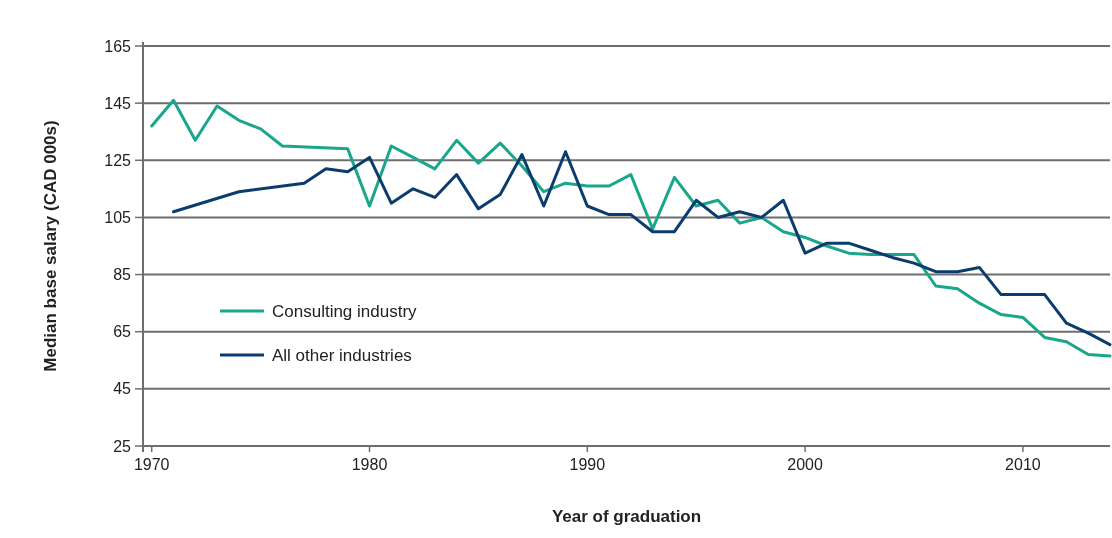 The image size is (1112, 538). What do you see at coordinates (122, 446) in the screenshot?
I see `y-tick-label: 25` at bounding box center [122, 446].